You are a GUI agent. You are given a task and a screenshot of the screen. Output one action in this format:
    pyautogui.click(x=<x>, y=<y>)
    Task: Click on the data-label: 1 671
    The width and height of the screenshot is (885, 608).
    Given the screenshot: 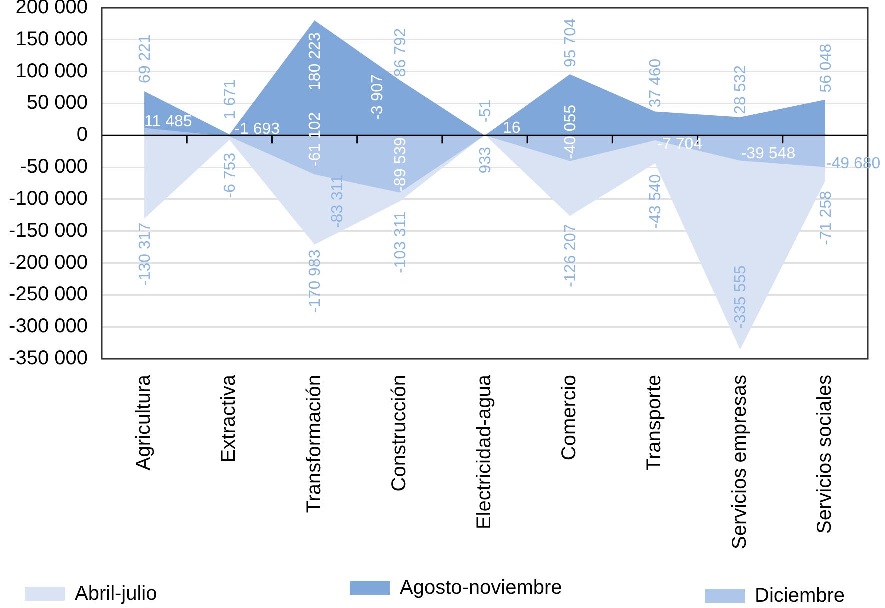 What is the action you would take?
    pyautogui.click(x=231, y=99)
    